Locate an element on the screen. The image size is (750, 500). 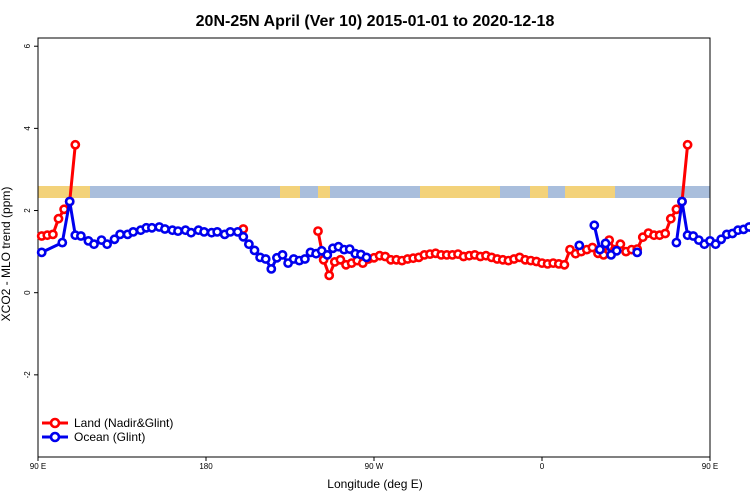
y-tick-label: -2 is located at coordinates (27, 375).